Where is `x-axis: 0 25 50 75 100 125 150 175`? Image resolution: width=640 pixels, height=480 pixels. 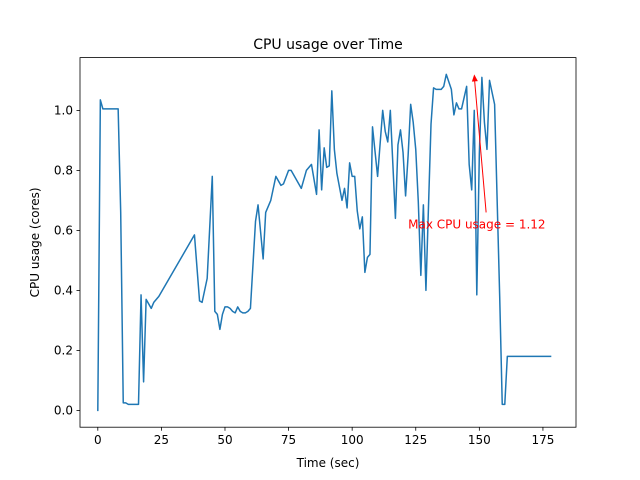
x-axis: 0 25 50 75 100 125 150 175 is located at coordinates (324, 437).